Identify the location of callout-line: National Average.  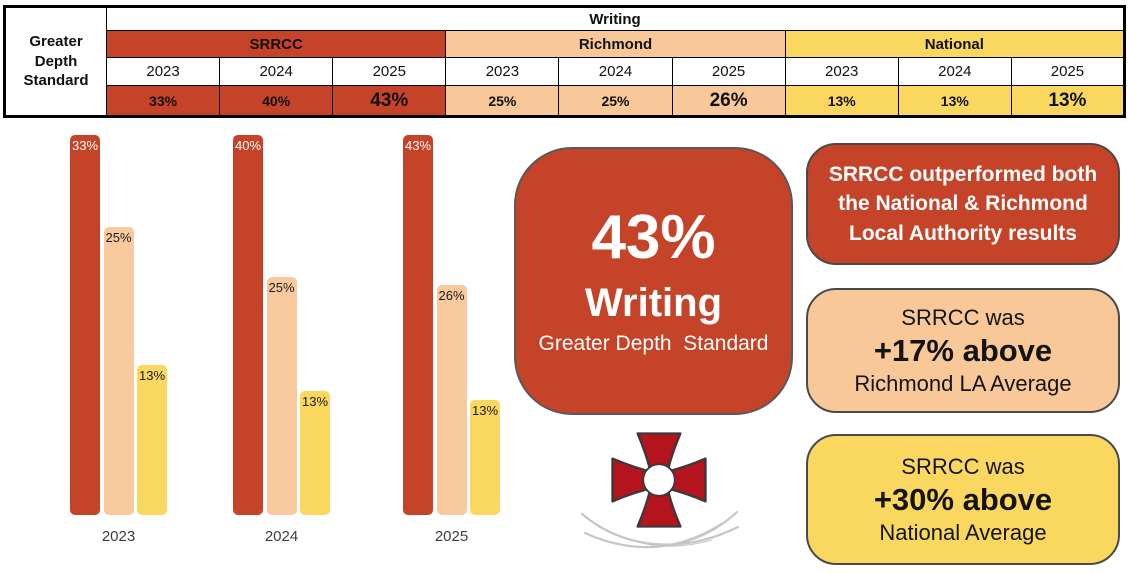
(963, 532).